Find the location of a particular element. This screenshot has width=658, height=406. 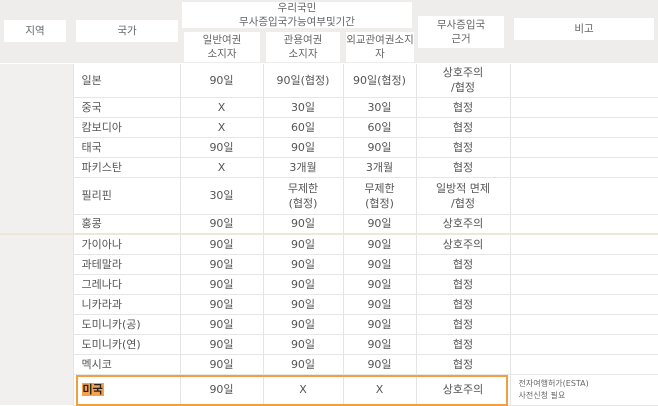

diplomatic-cell: 무제한 (협정) is located at coordinates (379, 196).